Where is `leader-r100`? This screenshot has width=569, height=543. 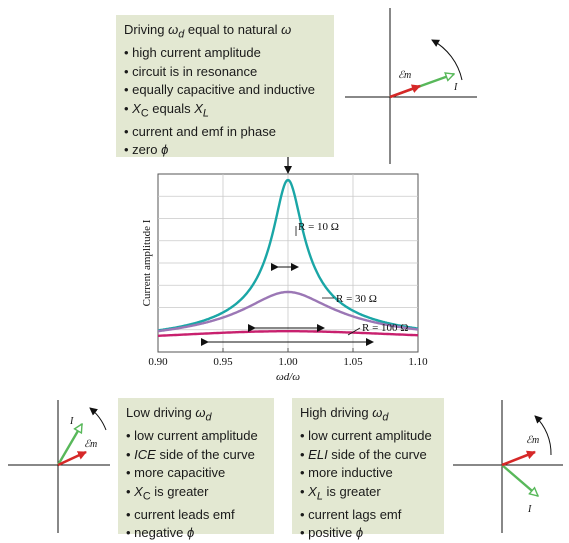
leader-r100 is located at coordinates (354, 331).